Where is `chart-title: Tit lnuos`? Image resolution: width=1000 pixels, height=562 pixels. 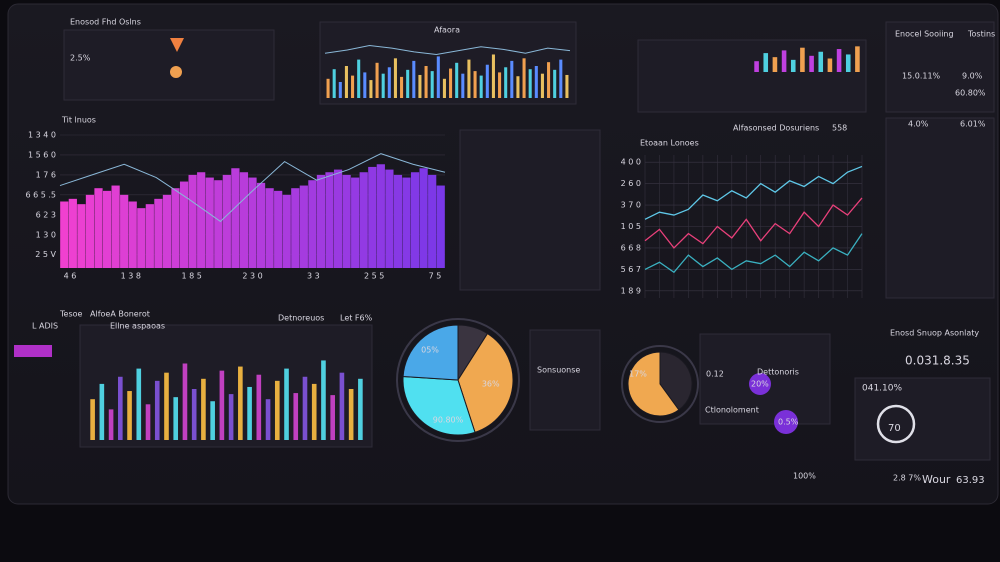 chart-title: Tit lnuos is located at coordinates (78, 120).